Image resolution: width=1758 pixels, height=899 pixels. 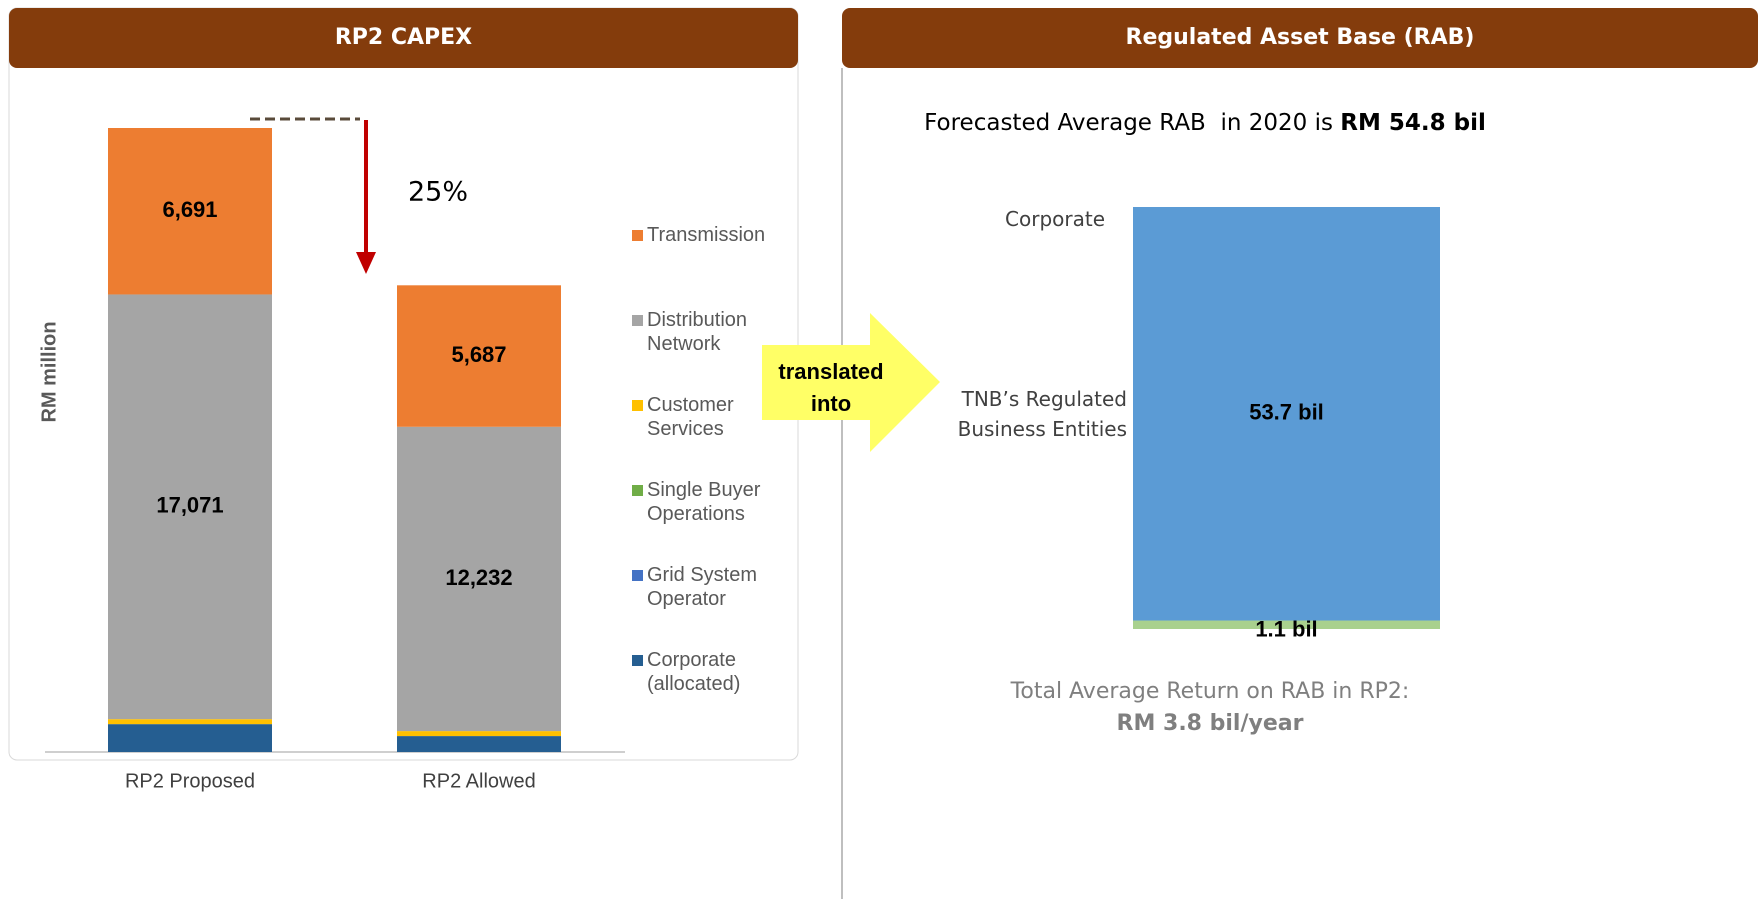 What do you see at coordinates (1132, 123) in the screenshot?
I see `subtitle-text: Forecasted Average RAB in 2020 is` at bounding box center [1132, 123].